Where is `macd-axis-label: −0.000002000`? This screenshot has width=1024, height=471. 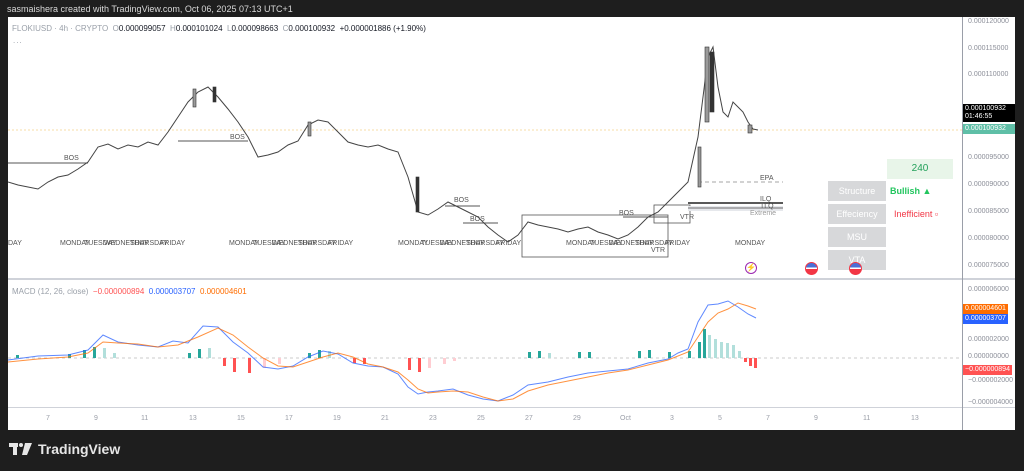
macd-axis-label: −0.000002000 is located at coordinates (990, 380).